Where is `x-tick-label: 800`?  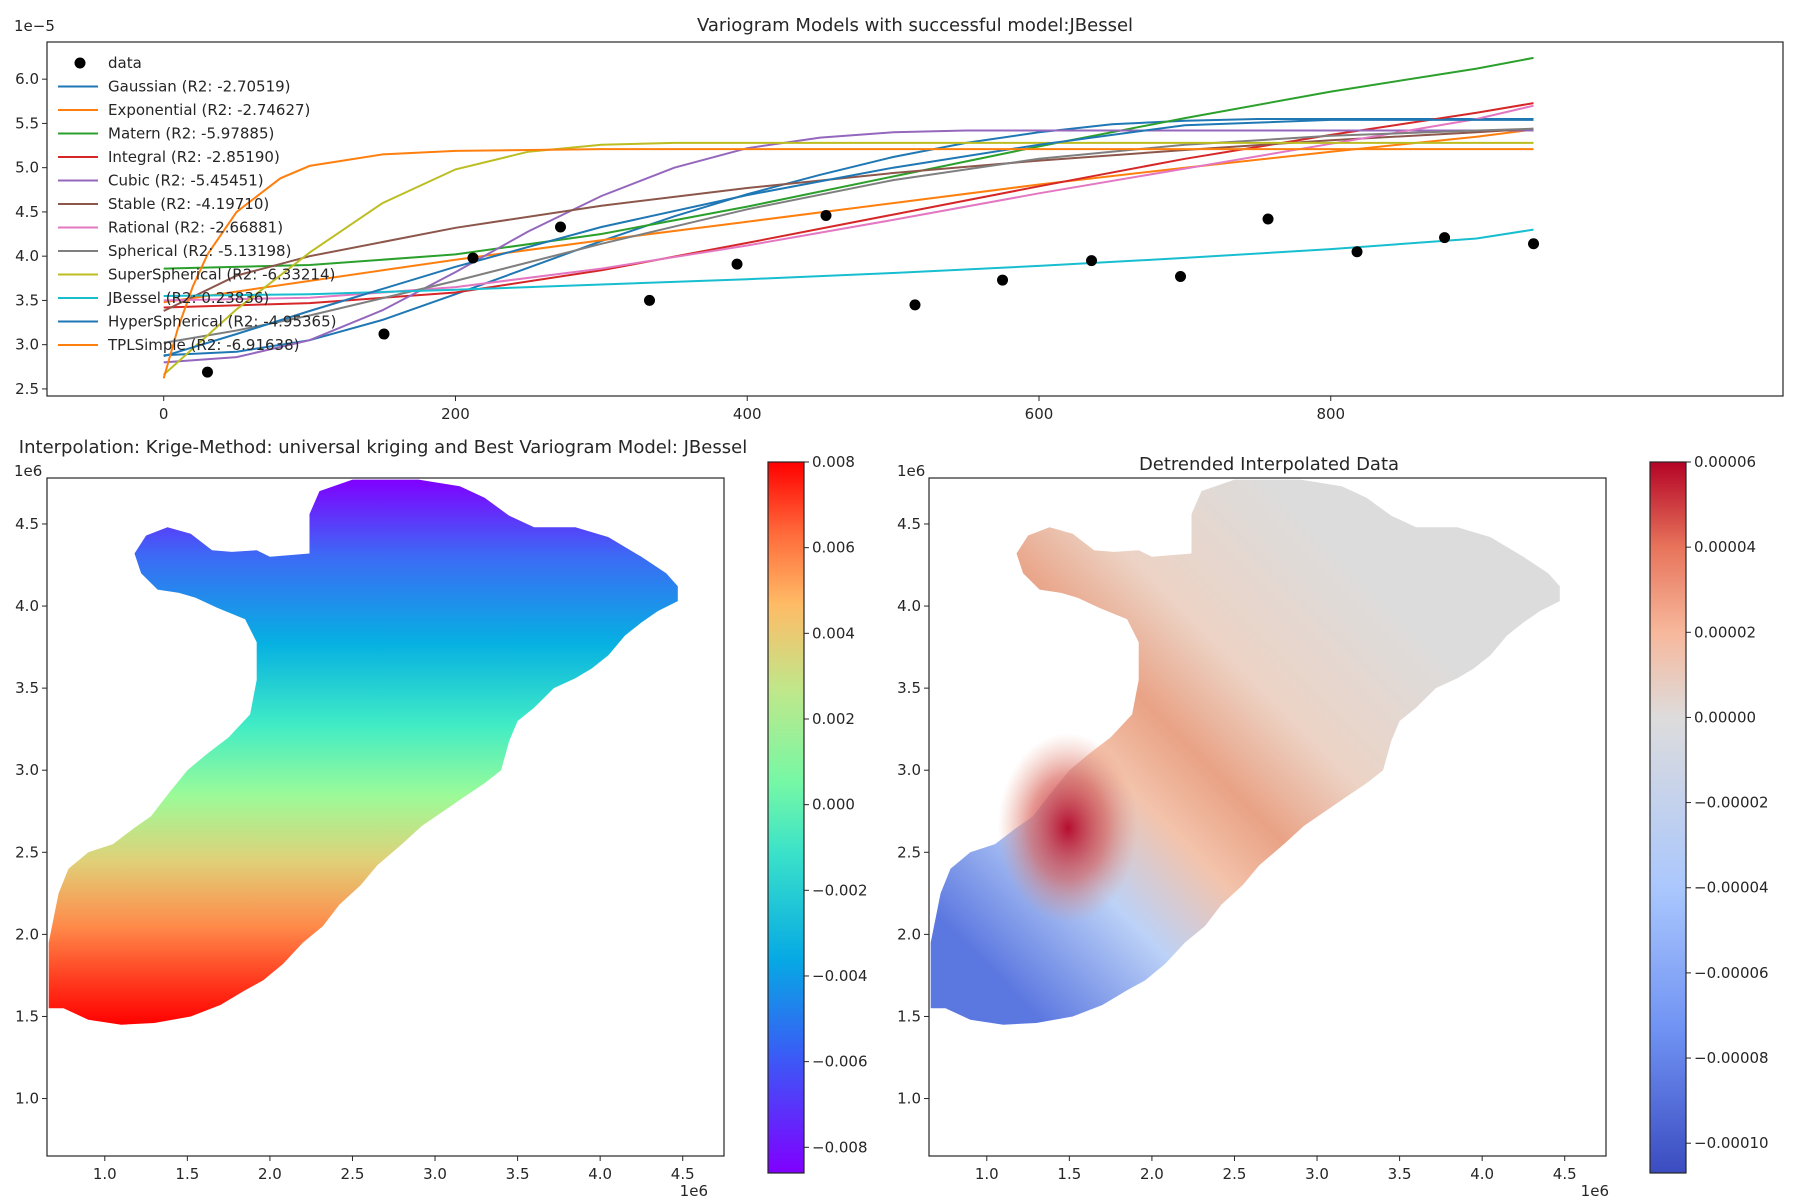 x-tick-label: 800 is located at coordinates (1330, 414).